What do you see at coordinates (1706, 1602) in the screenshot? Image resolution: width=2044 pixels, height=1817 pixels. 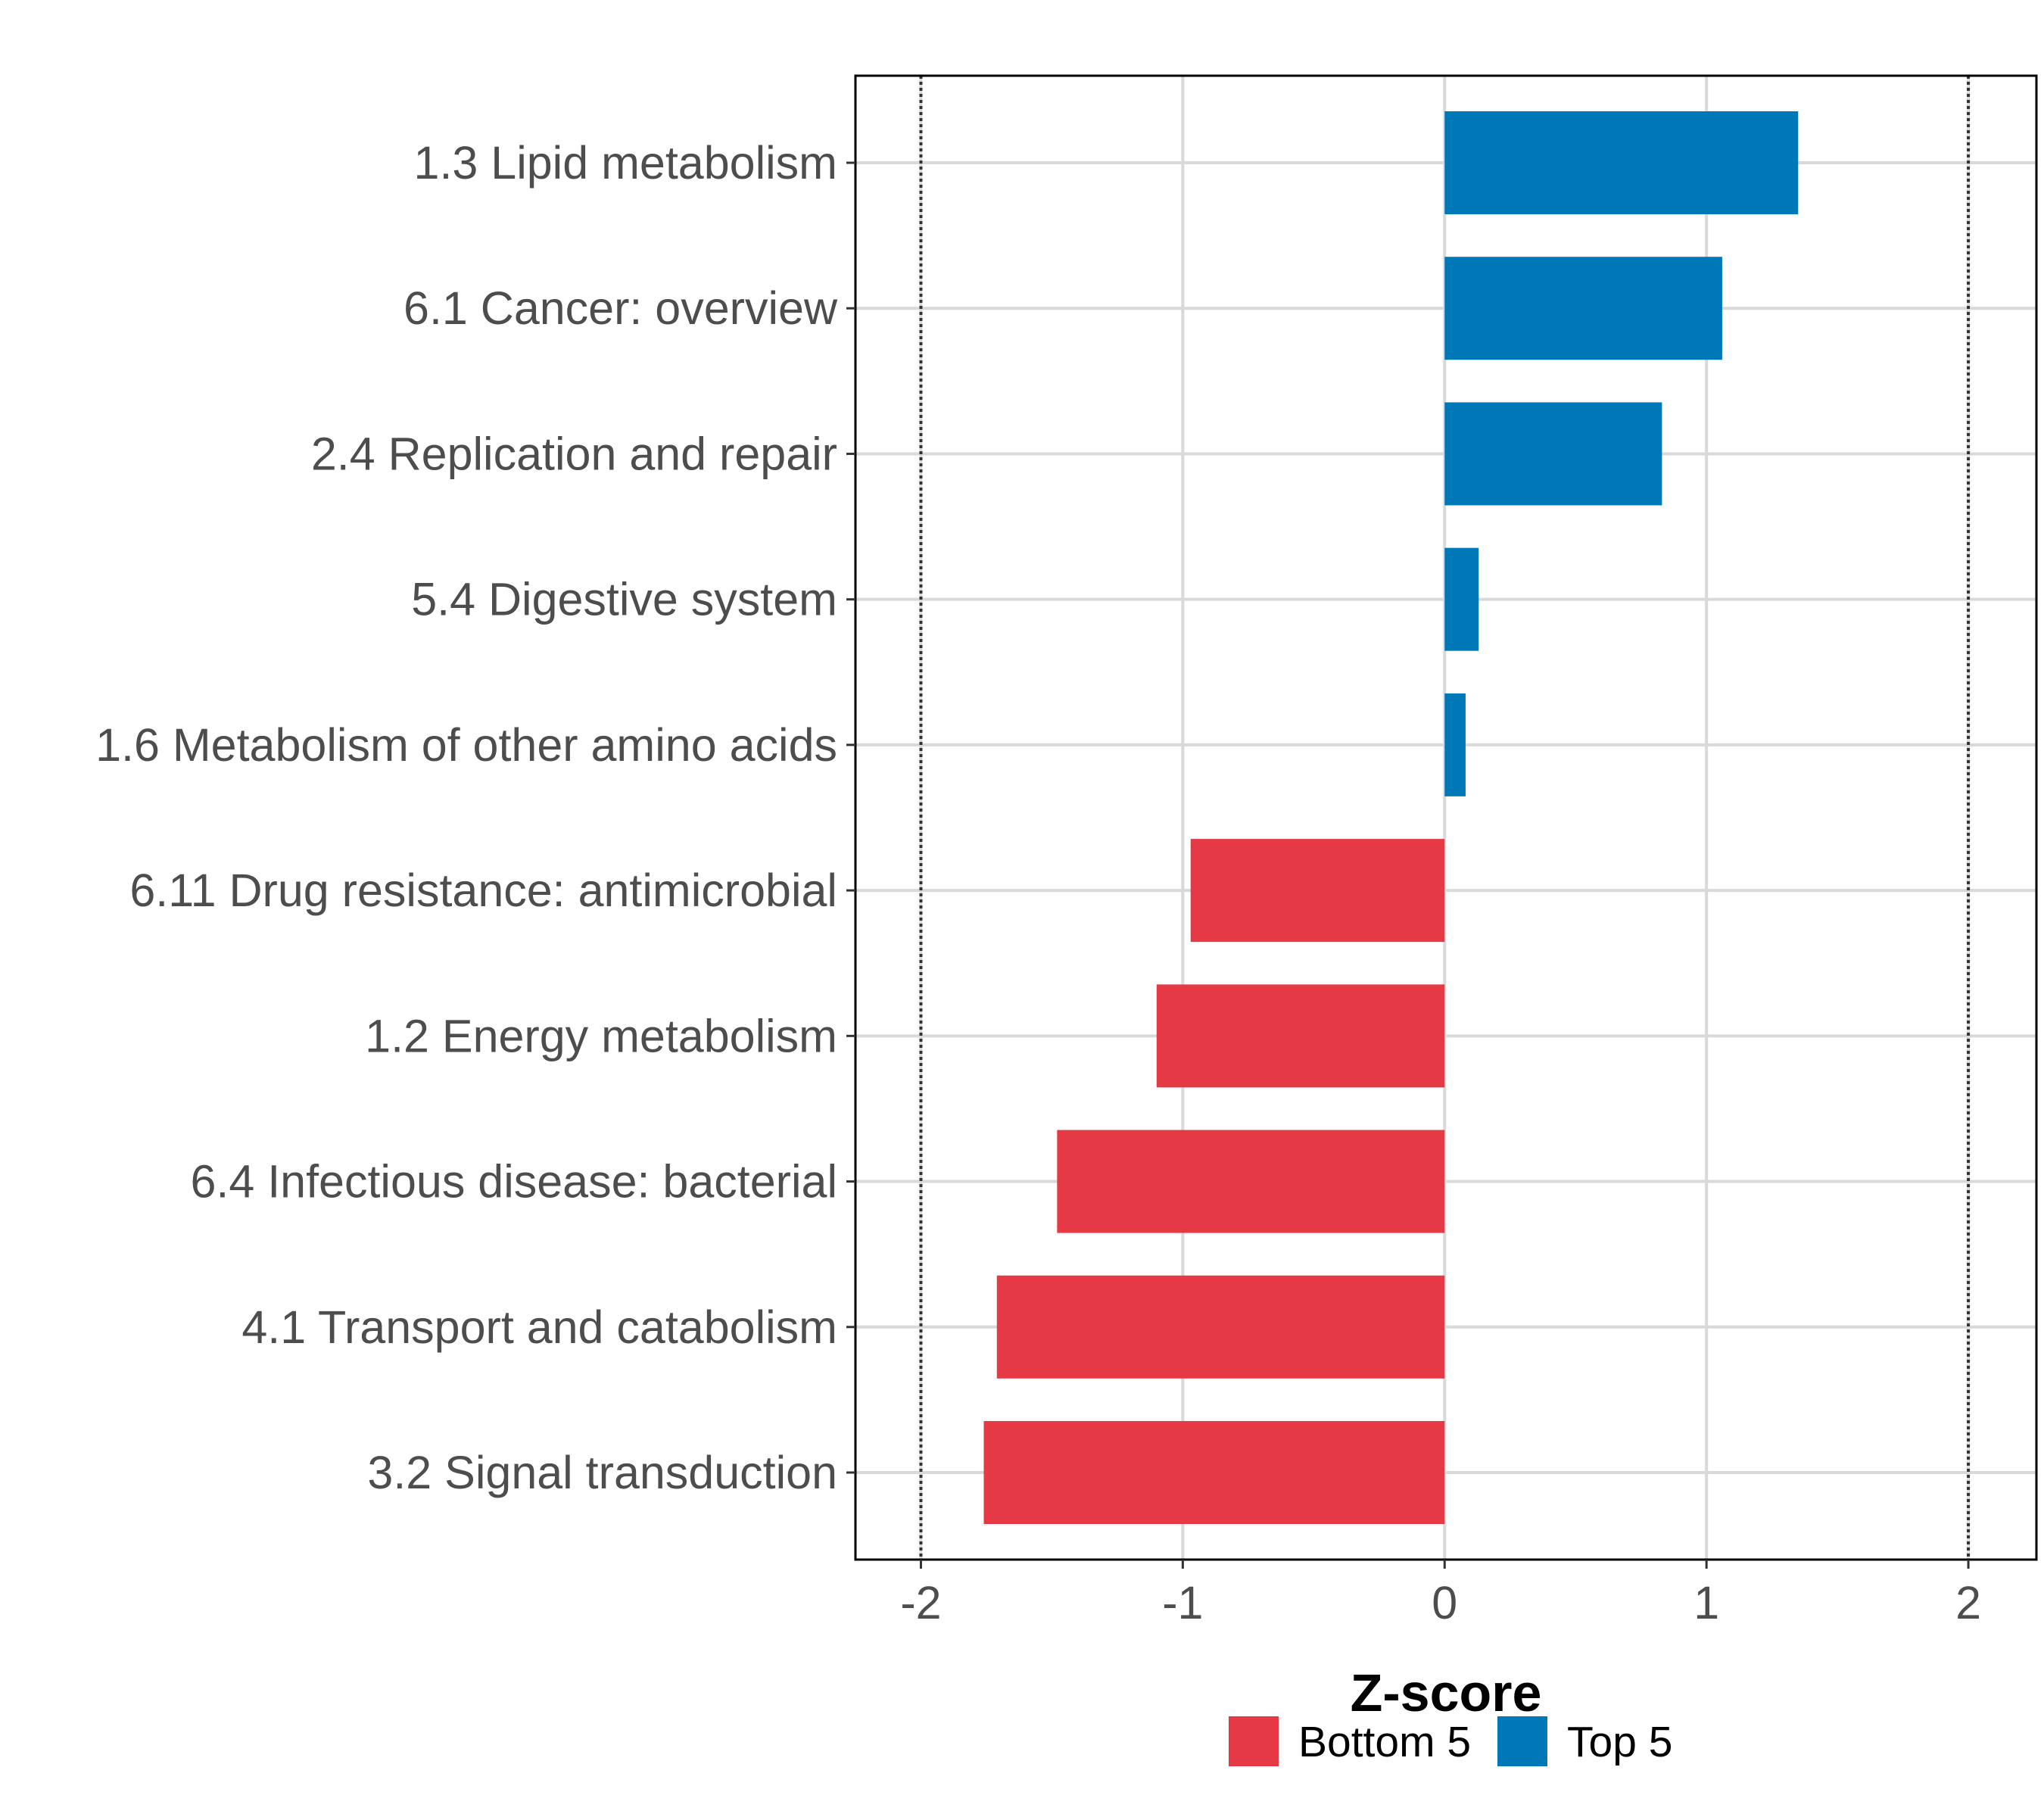 I see `x-tick-label: 1` at bounding box center [1706, 1602].